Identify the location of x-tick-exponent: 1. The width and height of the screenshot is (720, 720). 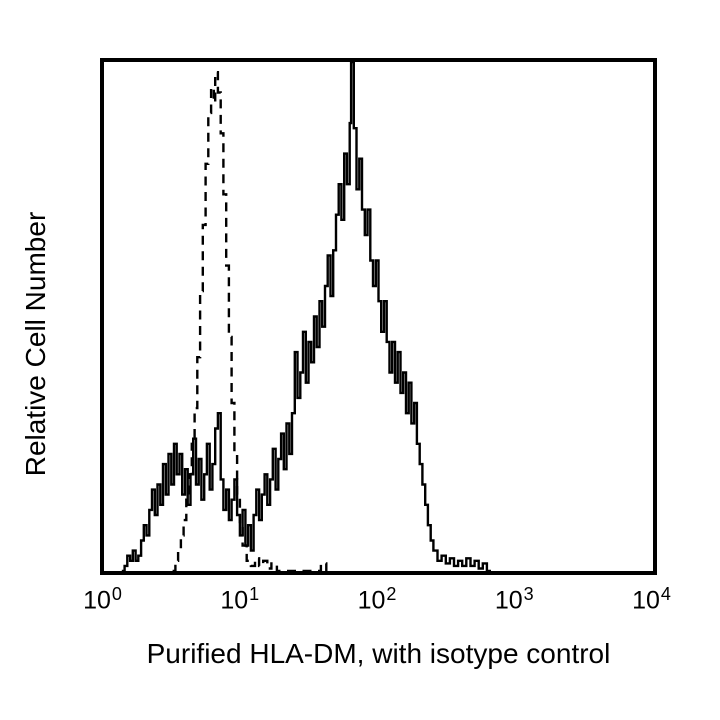
(254, 594).